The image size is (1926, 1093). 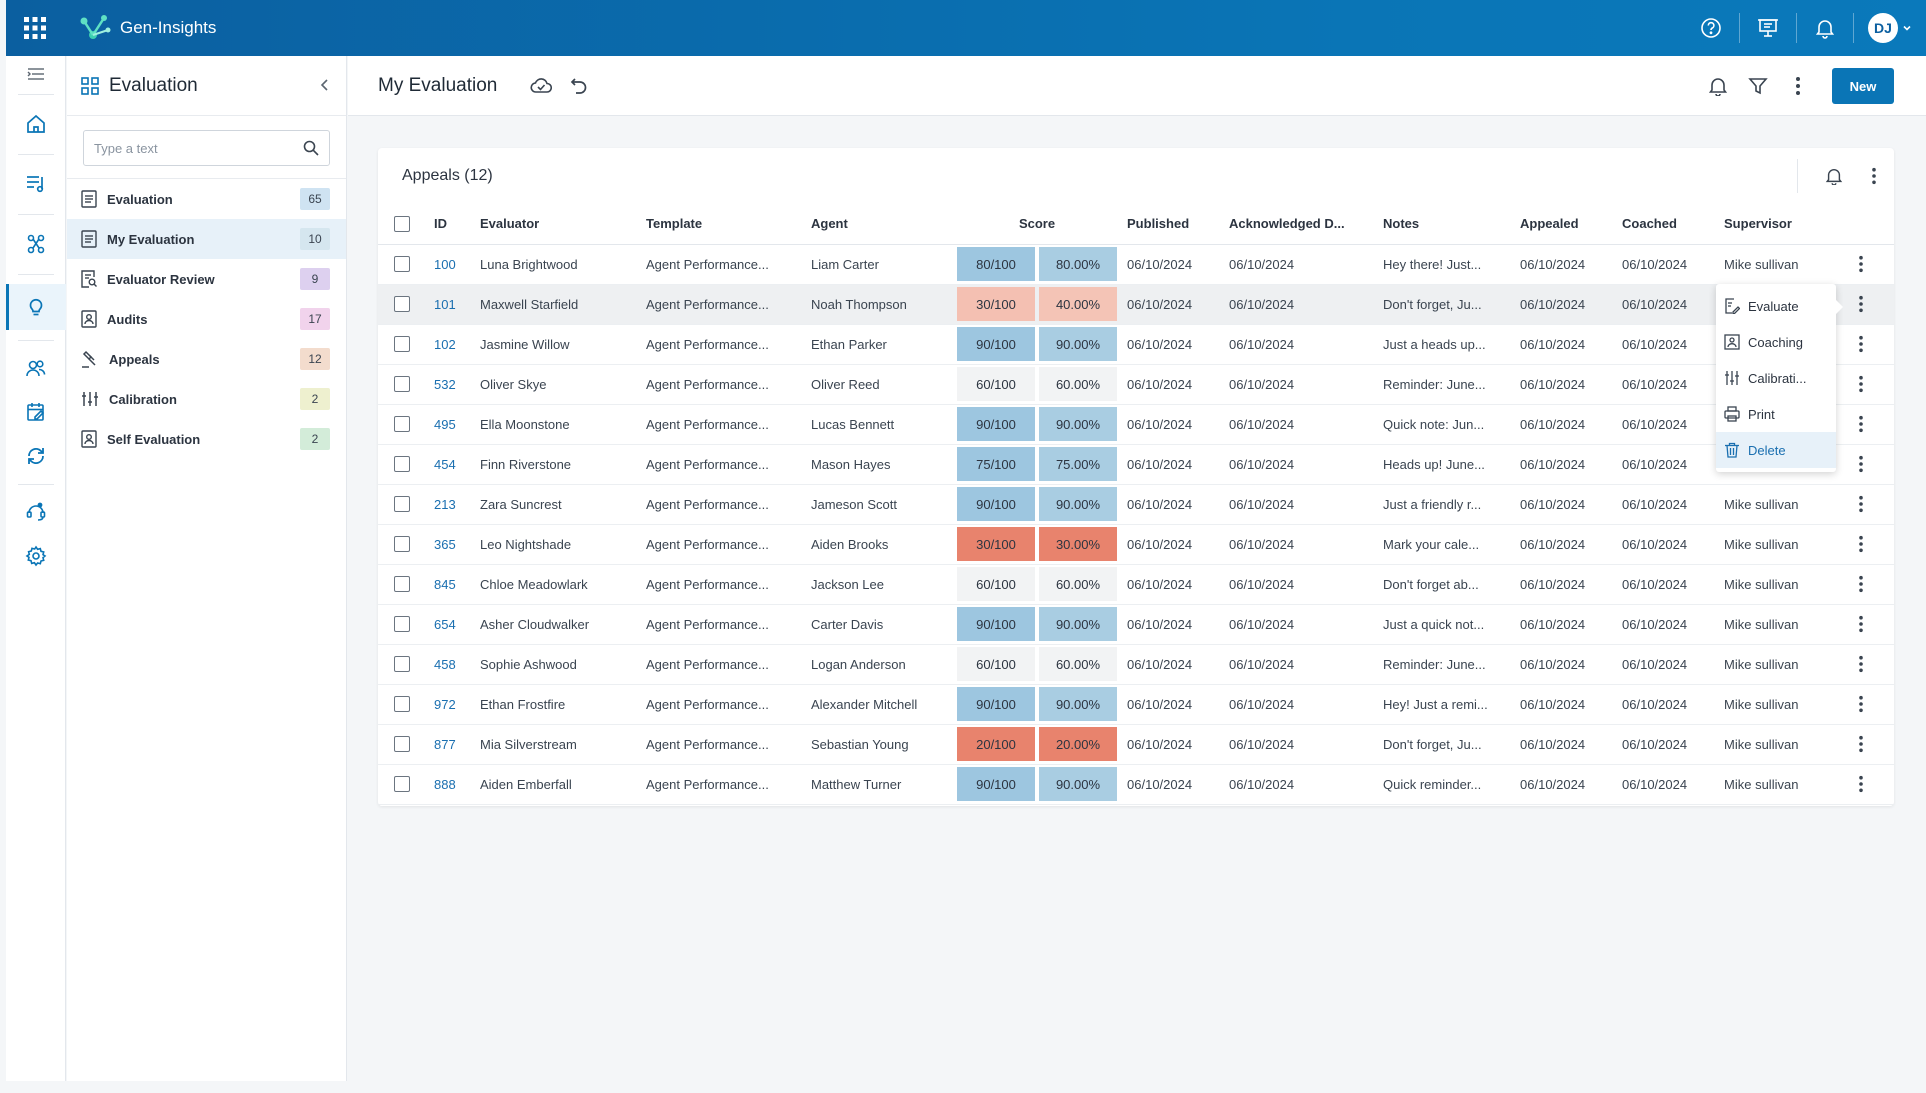 What do you see at coordinates (1758, 86) in the screenshot?
I see `filter-icon` at bounding box center [1758, 86].